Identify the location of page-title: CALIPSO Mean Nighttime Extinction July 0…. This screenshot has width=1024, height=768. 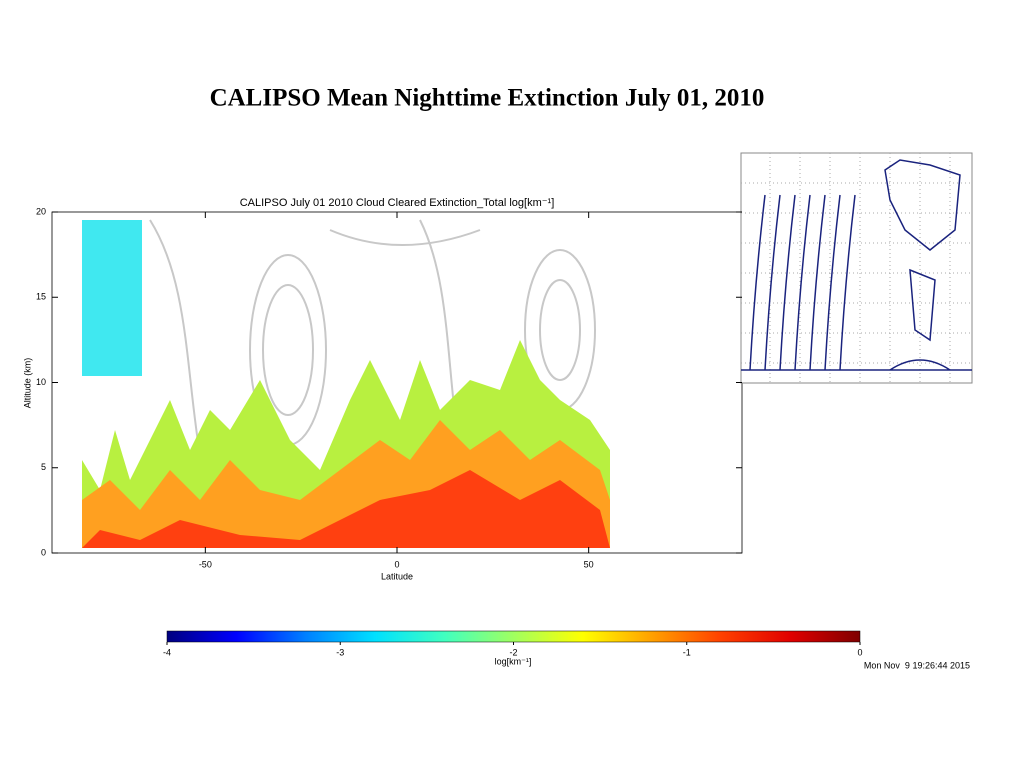
(487, 98).